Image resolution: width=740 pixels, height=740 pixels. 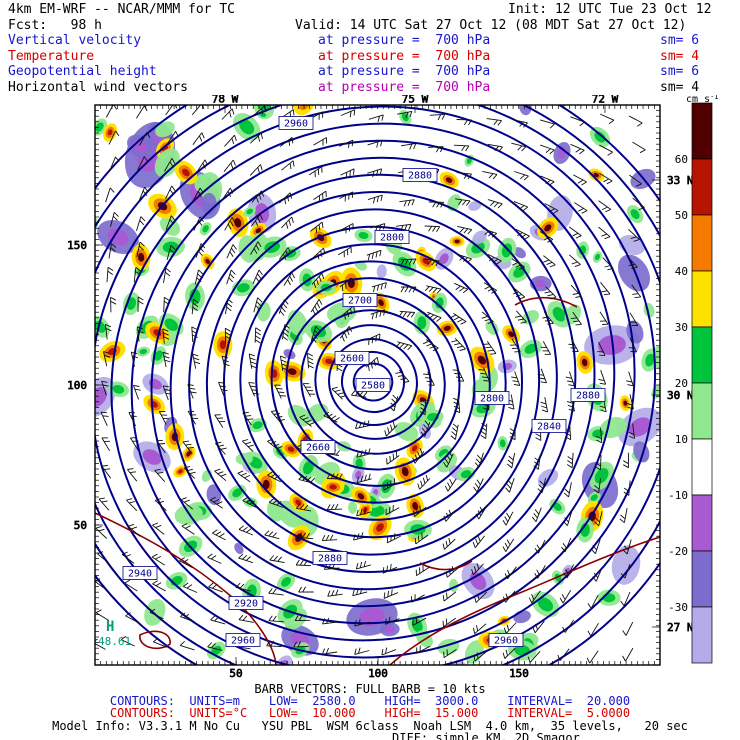 I want to click on contour-label: 2660, so click(x=318, y=448).